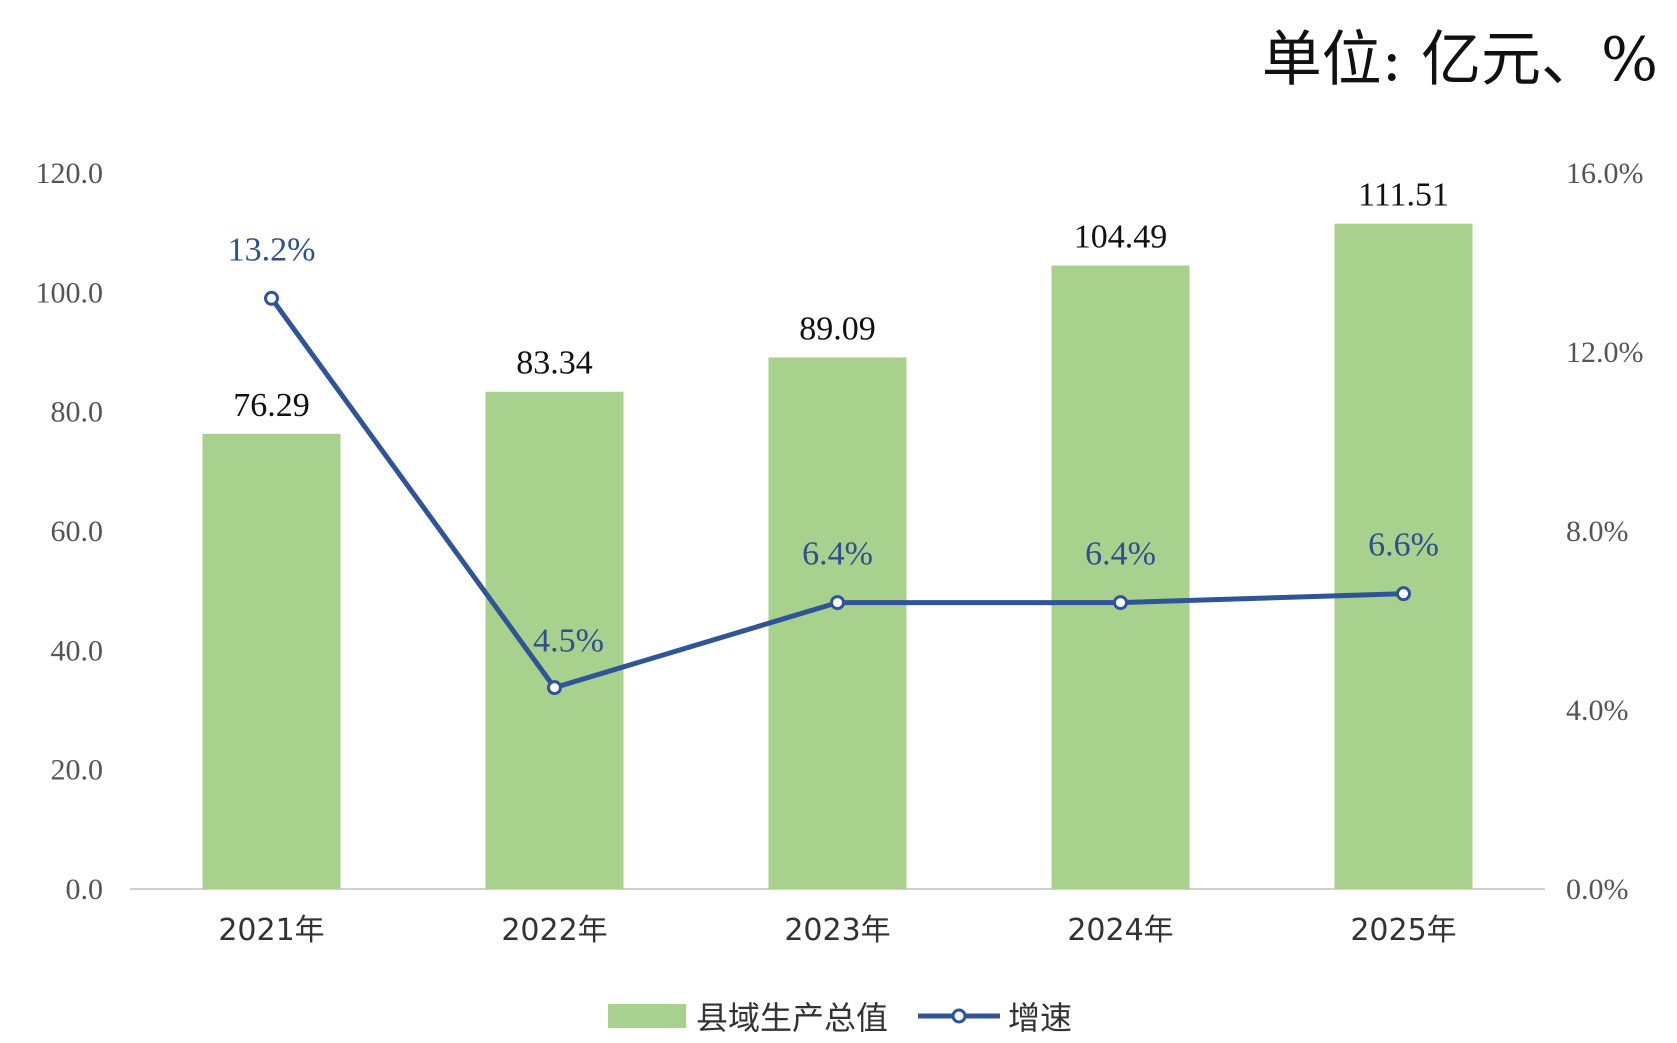  I want to click on left-axis-tick: 80.0, so click(77, 412).